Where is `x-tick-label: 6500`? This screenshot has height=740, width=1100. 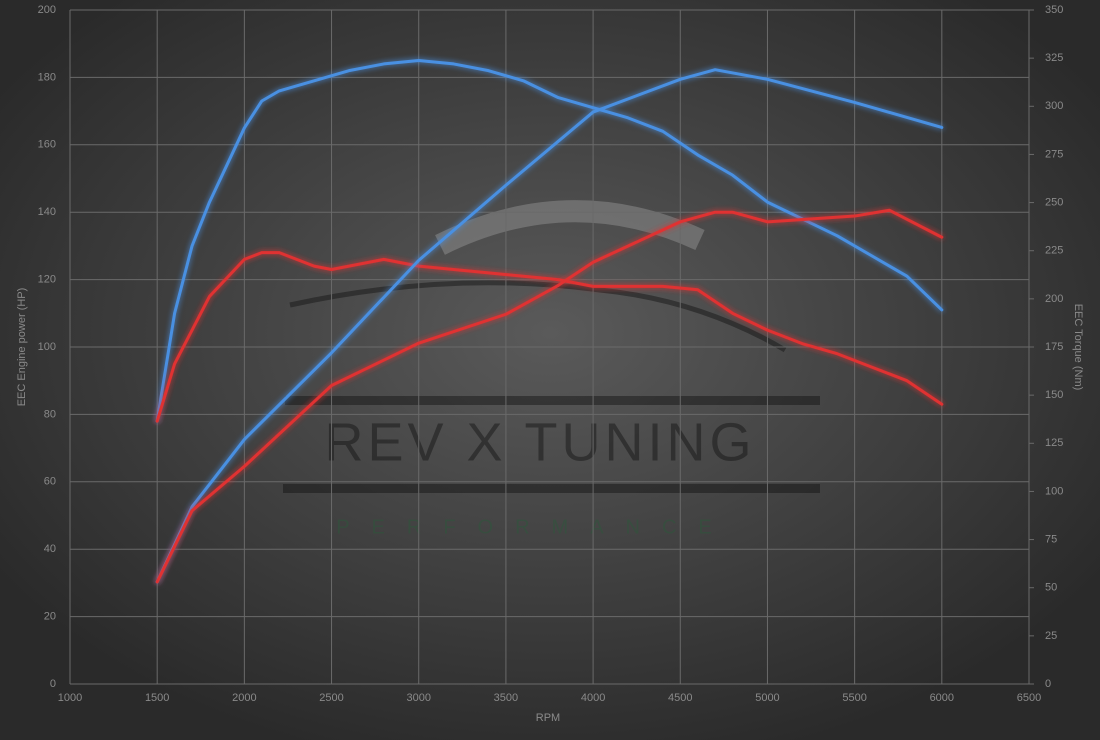 x-tick-label: 6500 is located at coordinates (1029, 698).